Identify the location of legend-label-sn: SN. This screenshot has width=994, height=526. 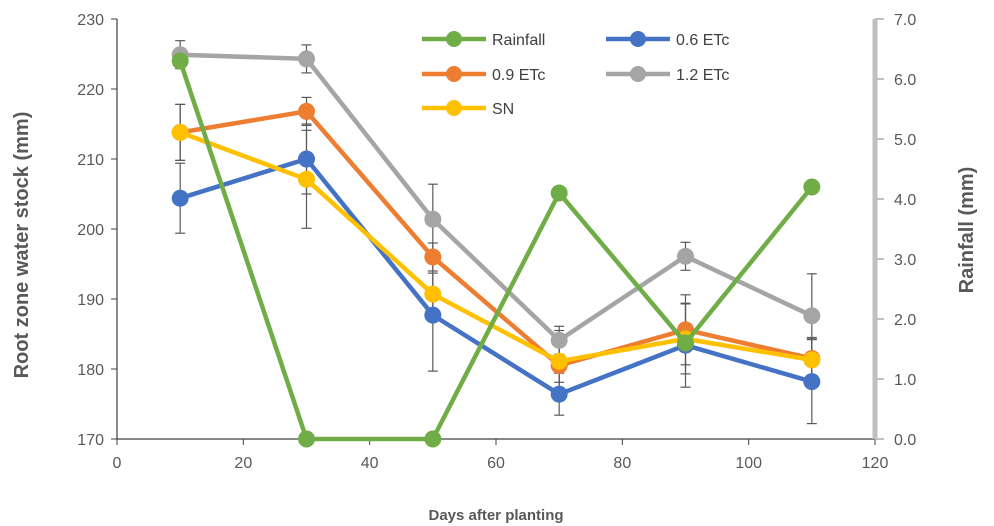
(503, 109).